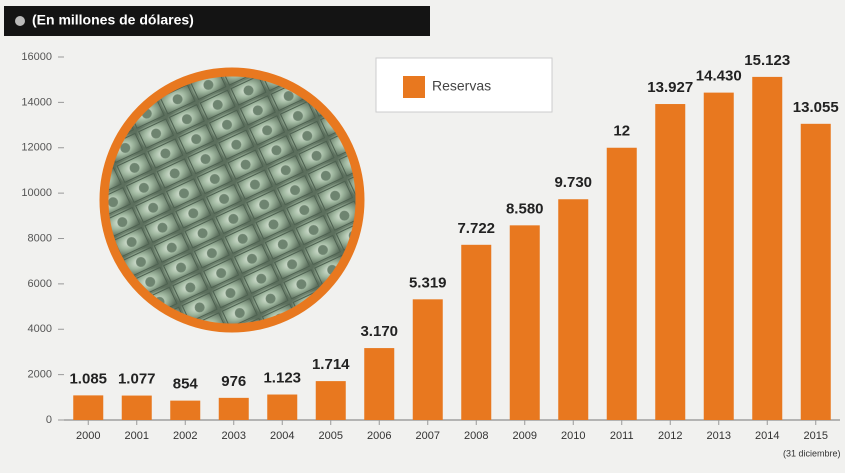 This screenshot has width=845, height=473. I want to click on x-tick-label: 2008, so click(476, 436).